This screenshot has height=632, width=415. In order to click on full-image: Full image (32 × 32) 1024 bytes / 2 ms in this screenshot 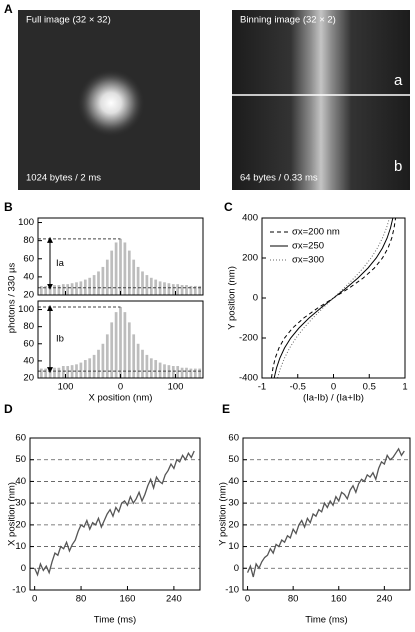, I will do `click(109, 100)`.